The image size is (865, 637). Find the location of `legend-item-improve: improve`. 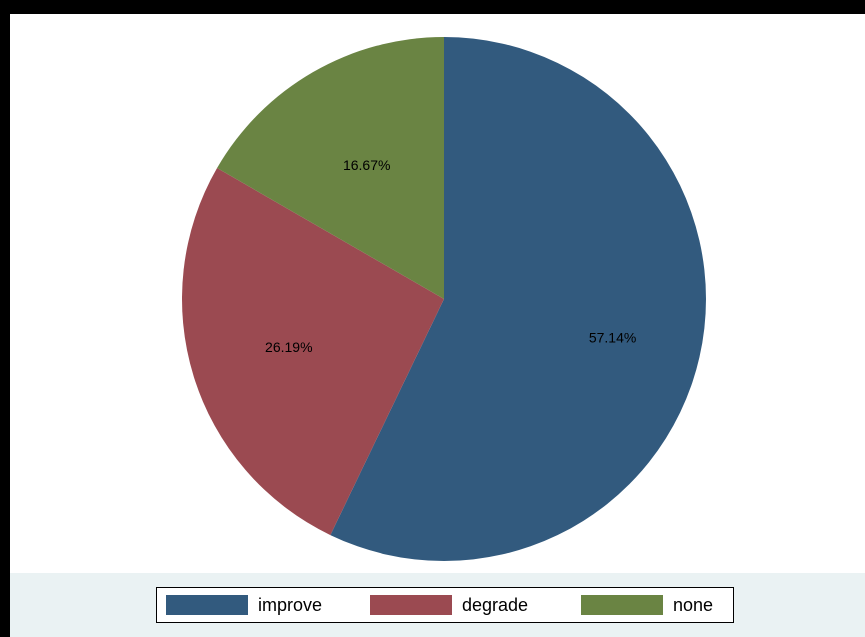

legend-item-improve: improve is located at coordinates (244, 605).